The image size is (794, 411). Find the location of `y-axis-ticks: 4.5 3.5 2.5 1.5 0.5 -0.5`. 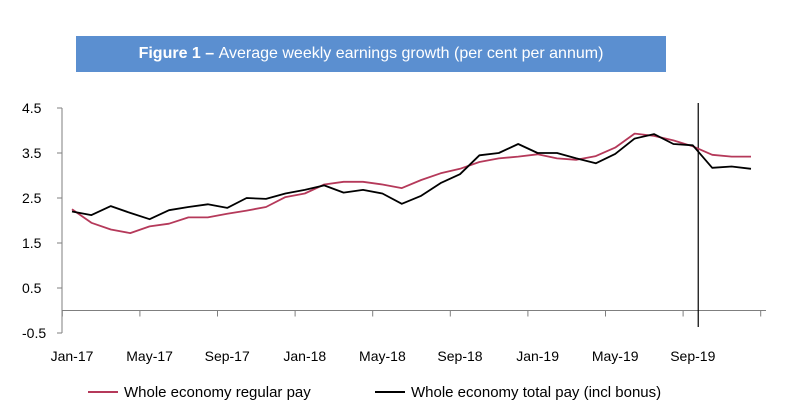

y-axis-ticks: 4.5 3.5 2.5 1.5 0.5 -0.5 is located at coordinates (42, 220).